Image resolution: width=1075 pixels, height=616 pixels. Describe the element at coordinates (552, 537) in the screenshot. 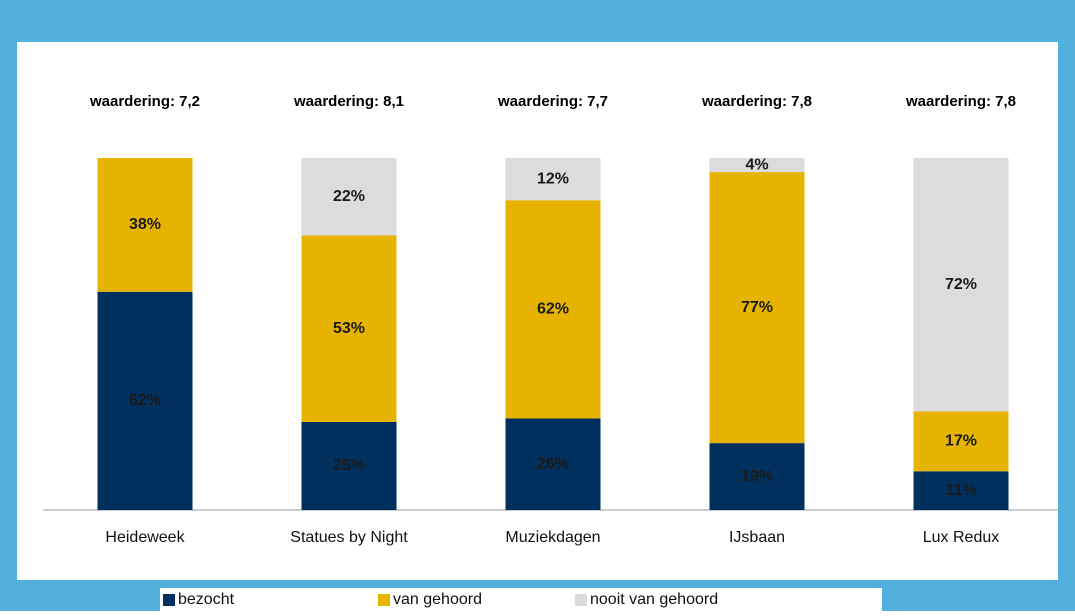

I see `x-tick-label: Muziekdagen` at that location.